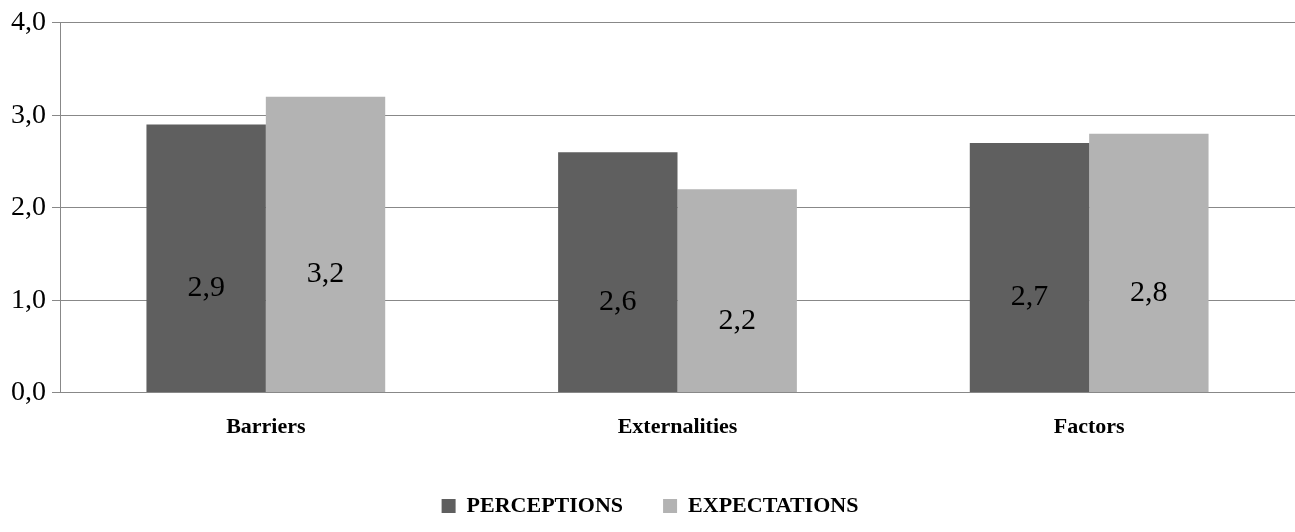 The height and width of the screenshot is (532, 1295). What do you see at coordinates (737, 318) in the screenshot?
I see `data-label: 2,2` at bounding box center [737, 318].